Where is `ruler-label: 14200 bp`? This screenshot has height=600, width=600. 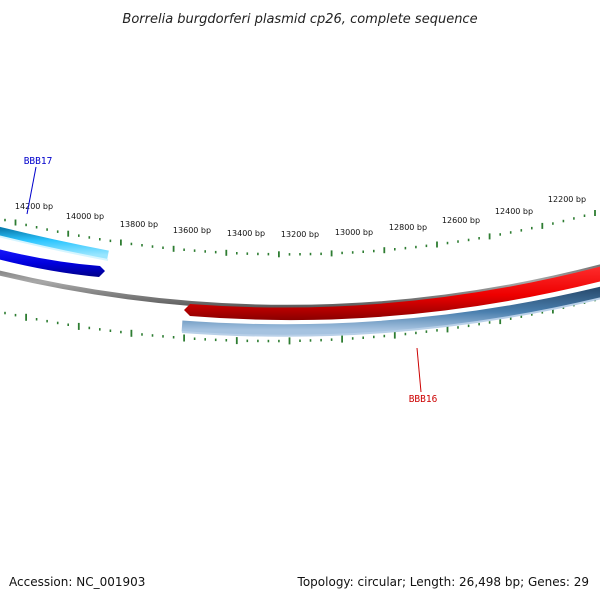
ruler-label: 14200 bp is located at coordinates (34, 206).